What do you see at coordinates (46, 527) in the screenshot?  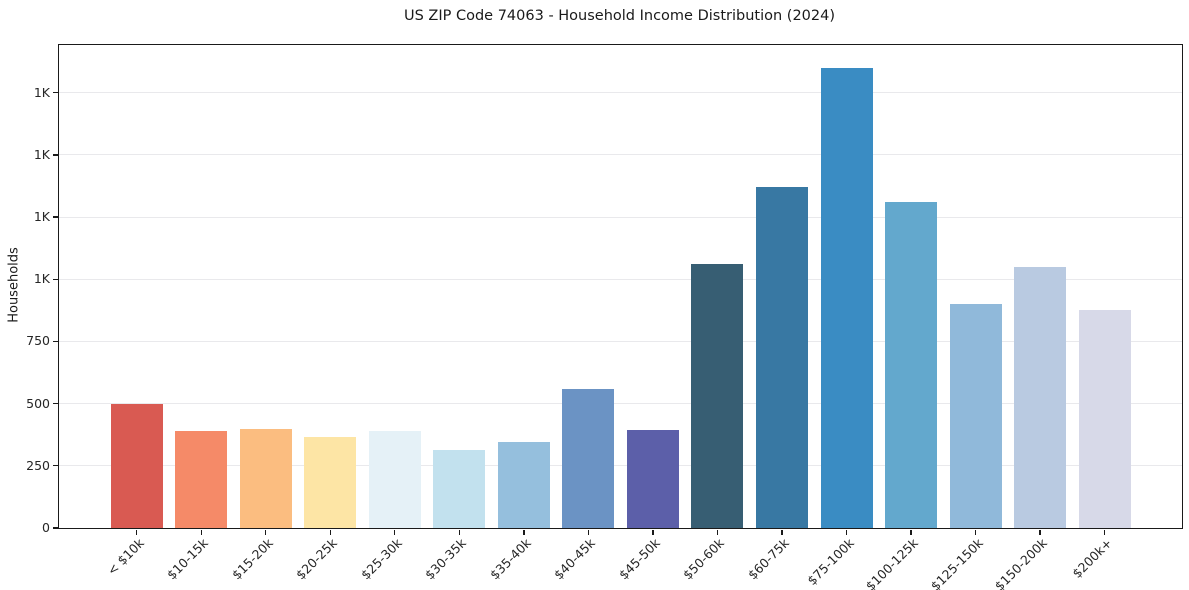 I see `y-tick-label: 0` at bounding box center [46, 527].